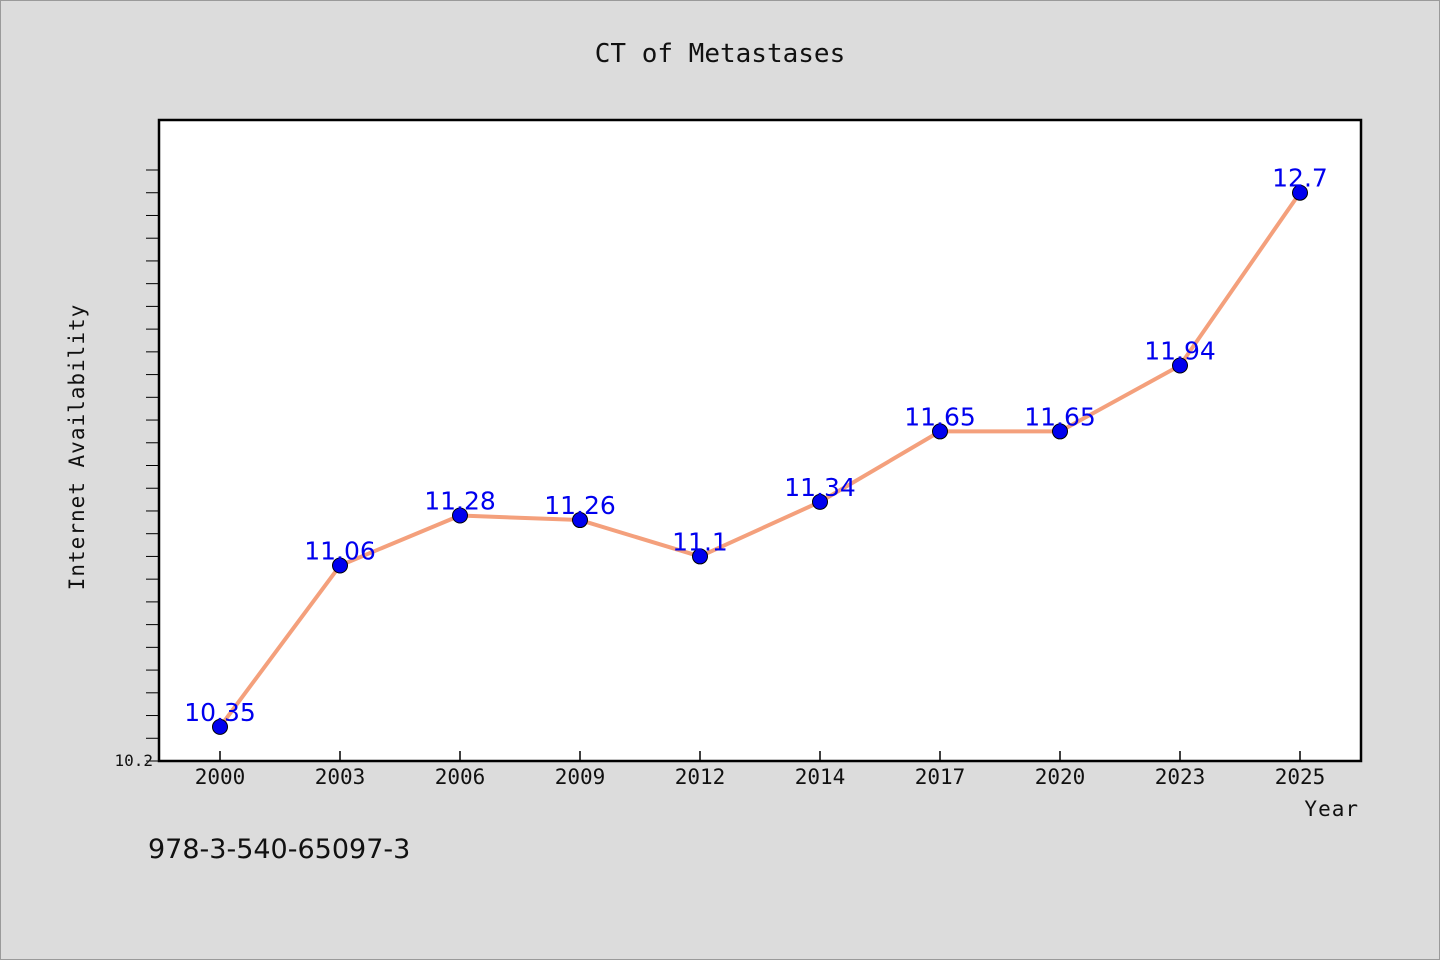 The height and width of the screenshot is (960, 1440). I want to click on x-tick-label: 2023, so click(1180, 777).